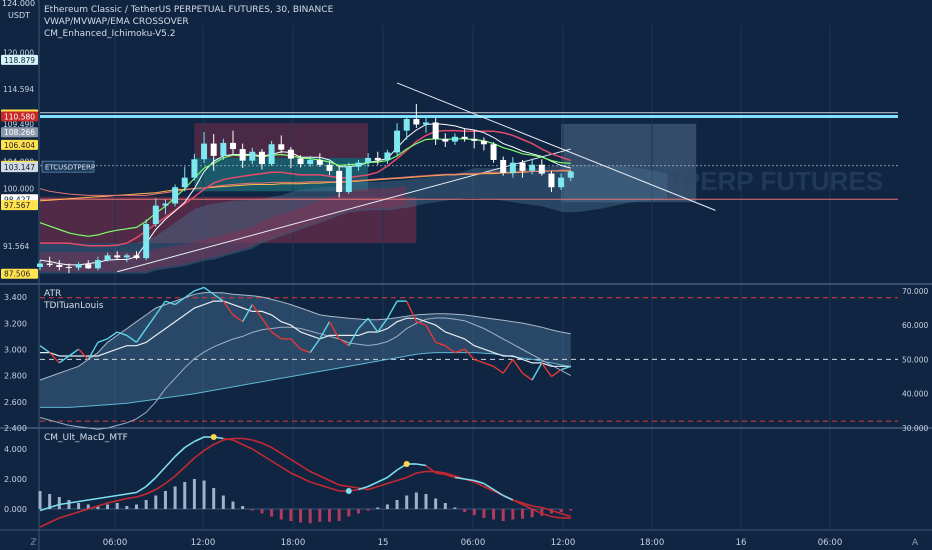  I want to click on tdi-signal-line, so click(305, 333).